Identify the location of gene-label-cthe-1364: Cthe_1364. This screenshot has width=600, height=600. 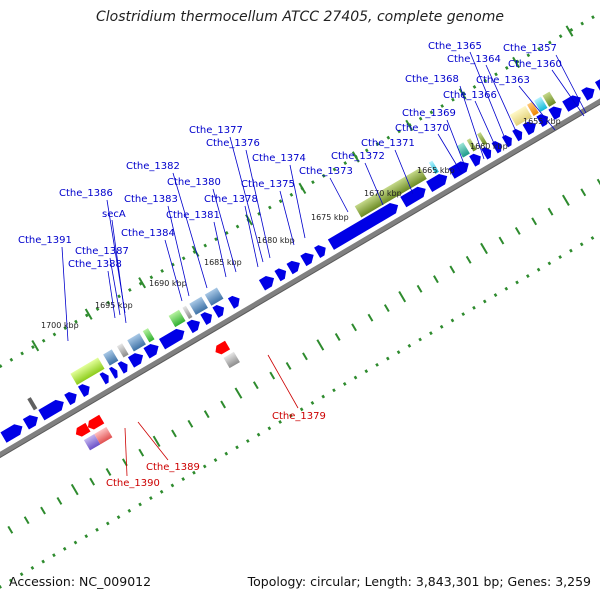
(474, 59).